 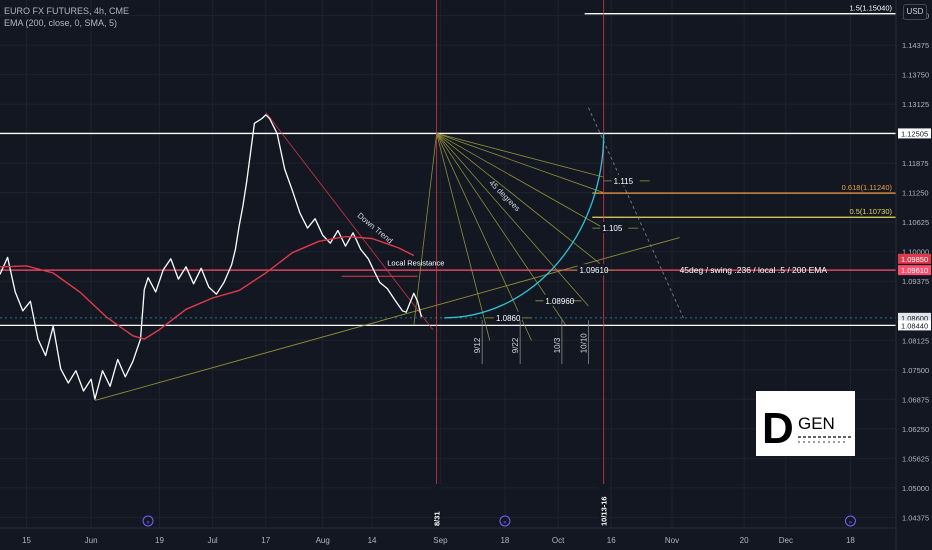 I want to click on price-tag-label: 1.08440, so click(x=914, y=325).